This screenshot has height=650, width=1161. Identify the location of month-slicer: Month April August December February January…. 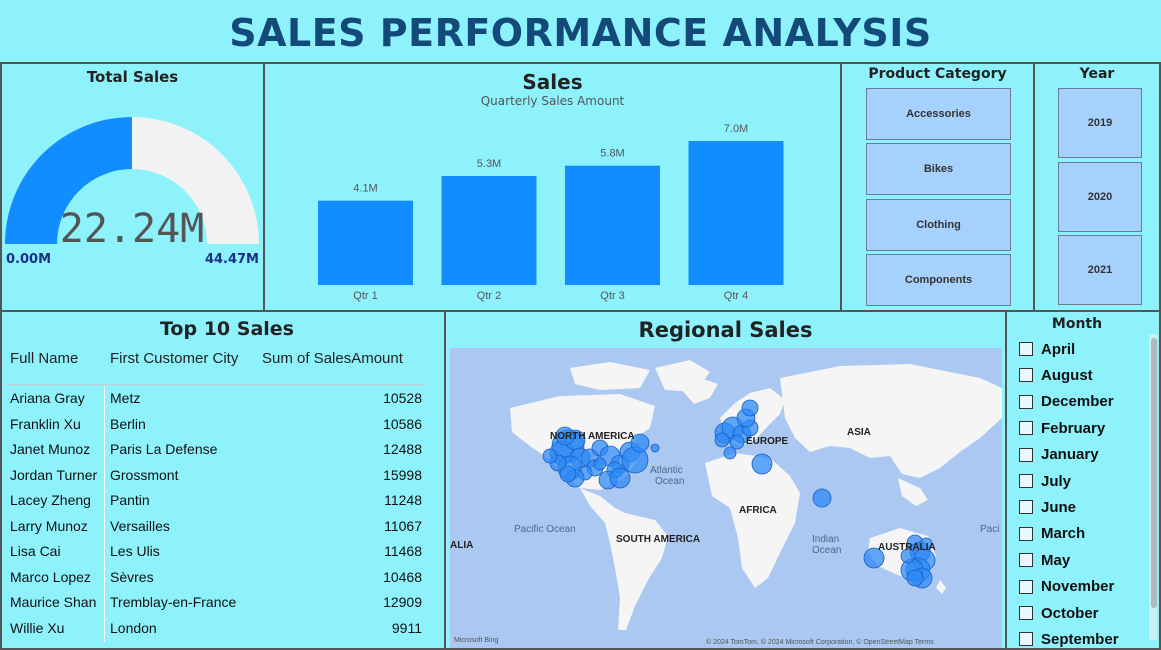
(1083, 480).